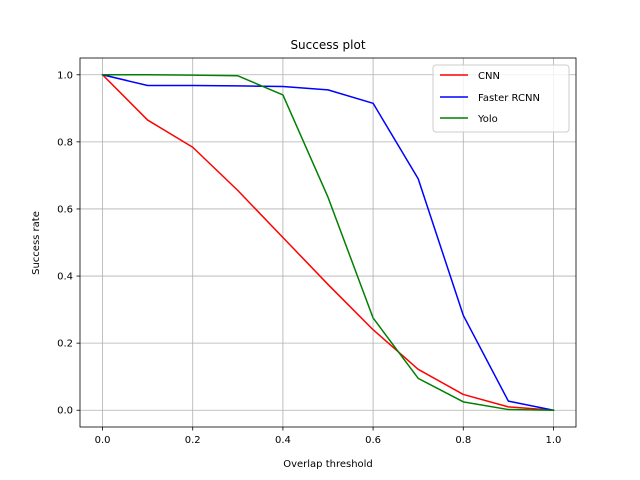  What do you see at coordinates (487, 119) in the screenshot?
I see `legend-label-yolo: Yolo` at bounding box center [487, 119].